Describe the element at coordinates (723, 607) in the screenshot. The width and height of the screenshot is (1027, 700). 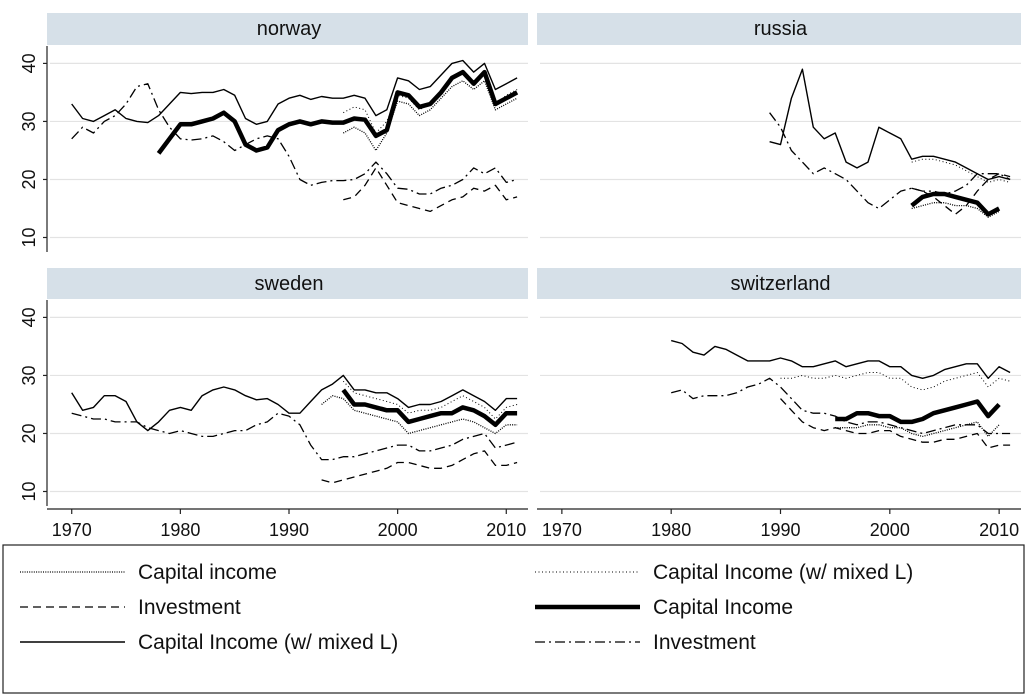
I see `legend-label: Capital Income` at that location.